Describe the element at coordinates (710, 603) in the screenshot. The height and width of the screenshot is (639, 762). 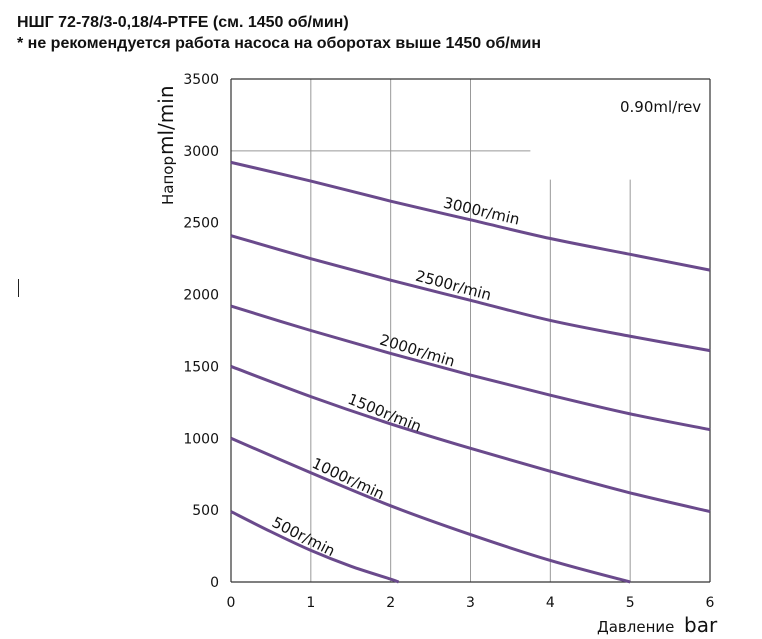
I see `x-tick-label-6: 6` at that location.